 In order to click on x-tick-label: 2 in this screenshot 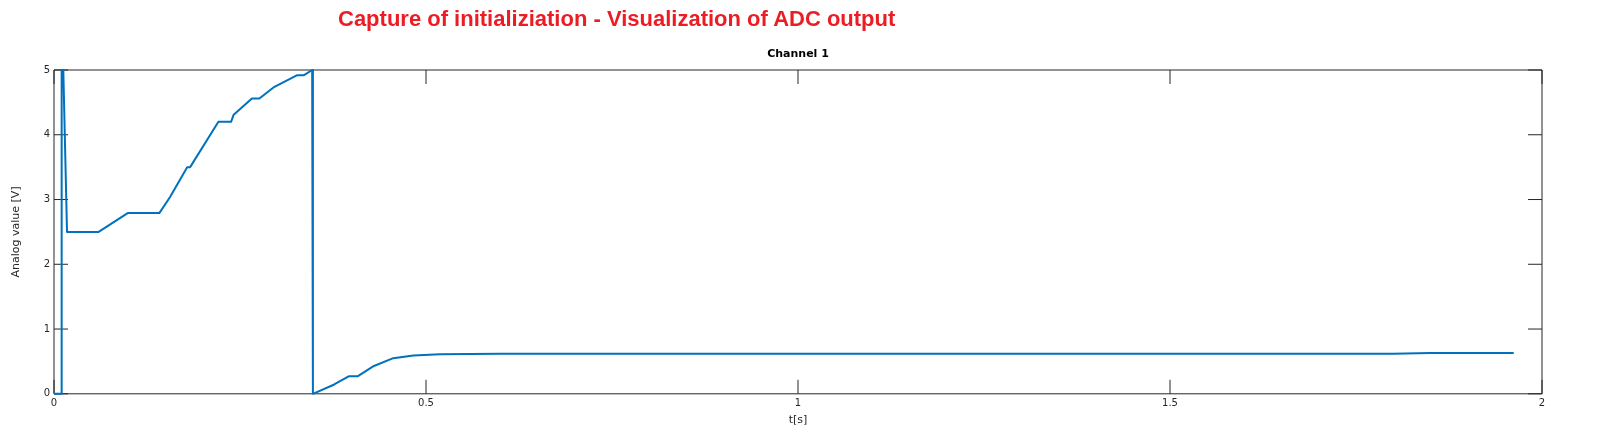, I will do `click(1542, 403)`.